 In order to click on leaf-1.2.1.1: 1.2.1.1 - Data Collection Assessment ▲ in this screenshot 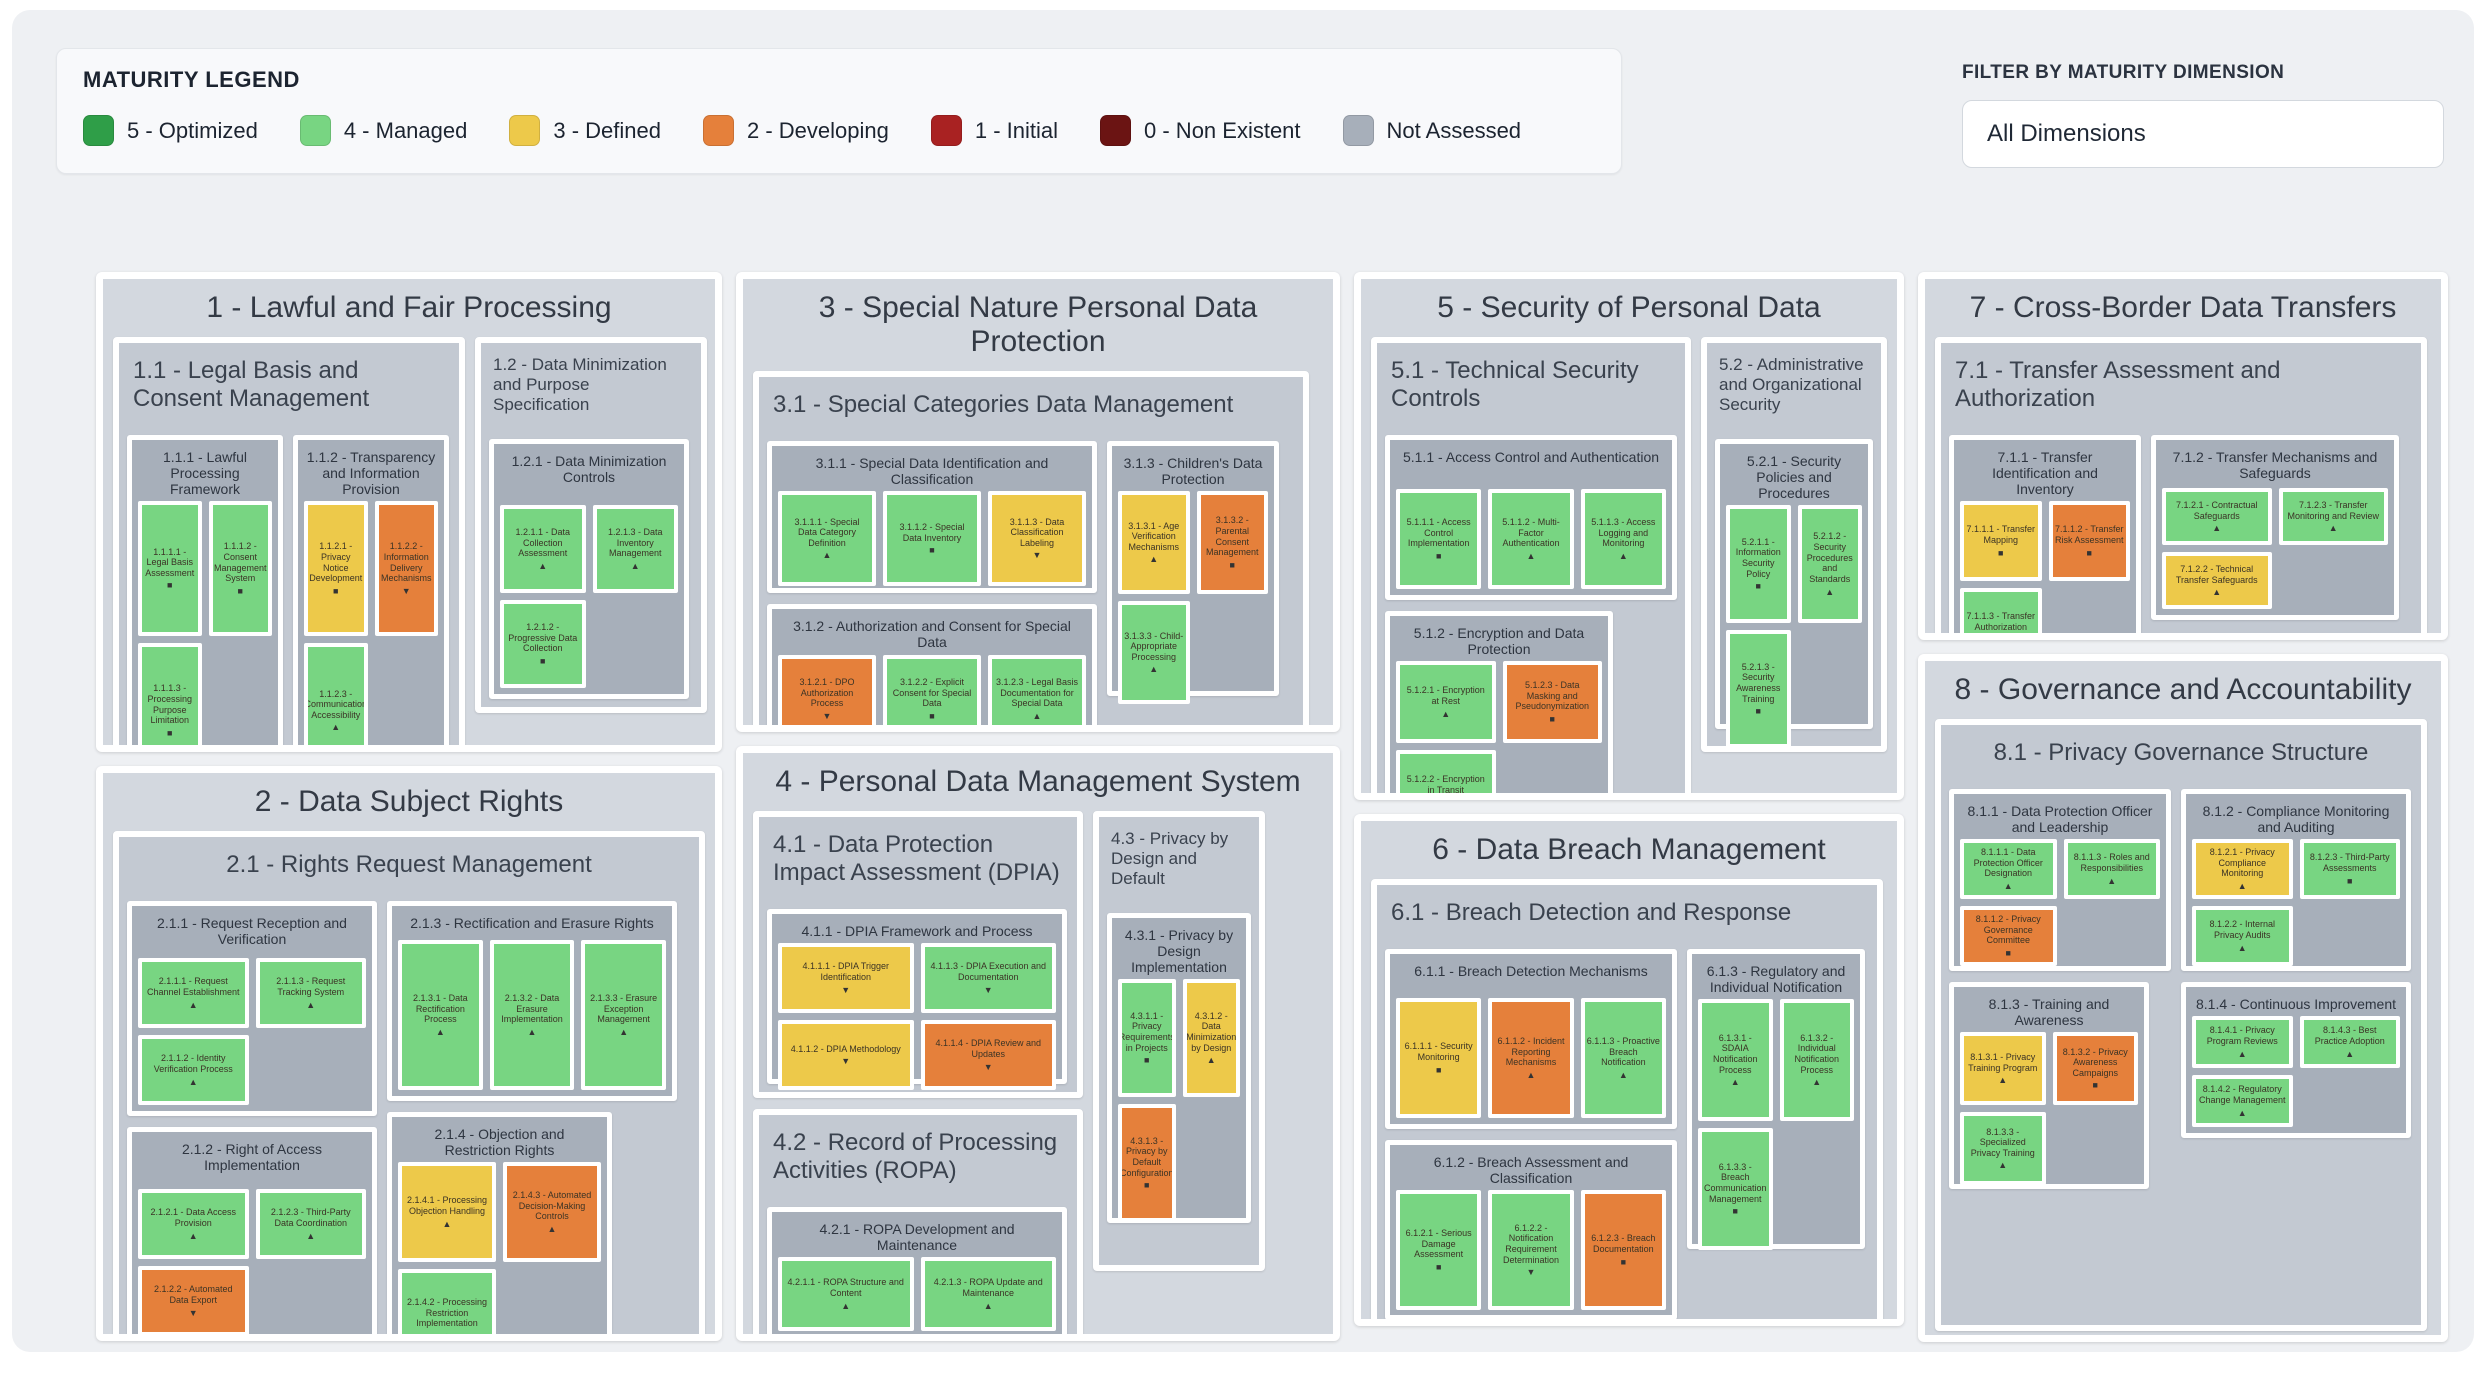, I will do `click(543, 549)`.